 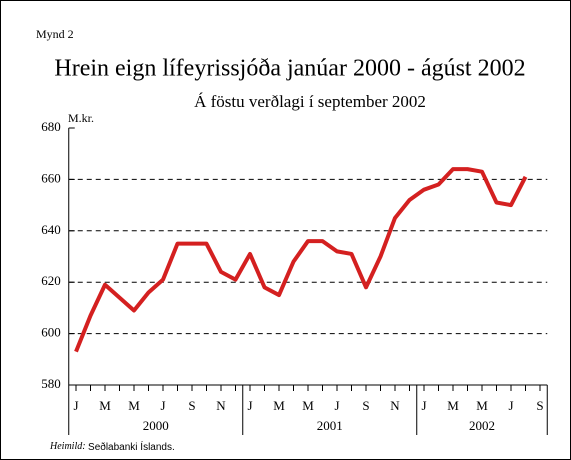 I want to click on source: Heimild: Seðlabanki Íslands., so click(x=112, y=446).